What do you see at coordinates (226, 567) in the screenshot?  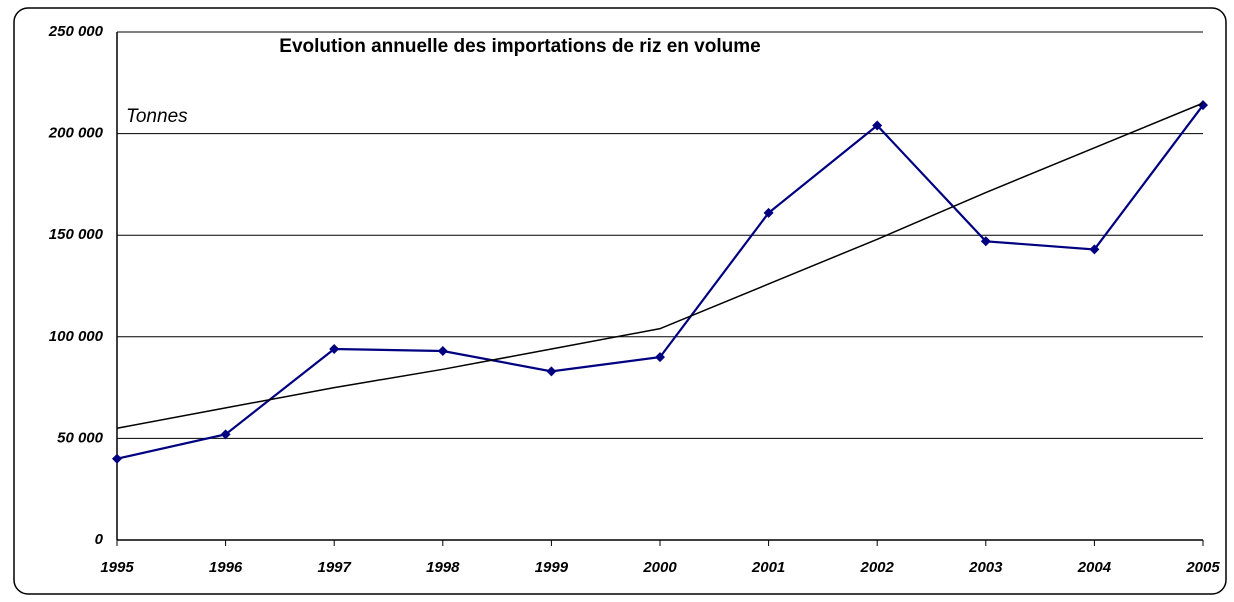 I see `x-tick-label: 1996` at bounding box center [226, 567].